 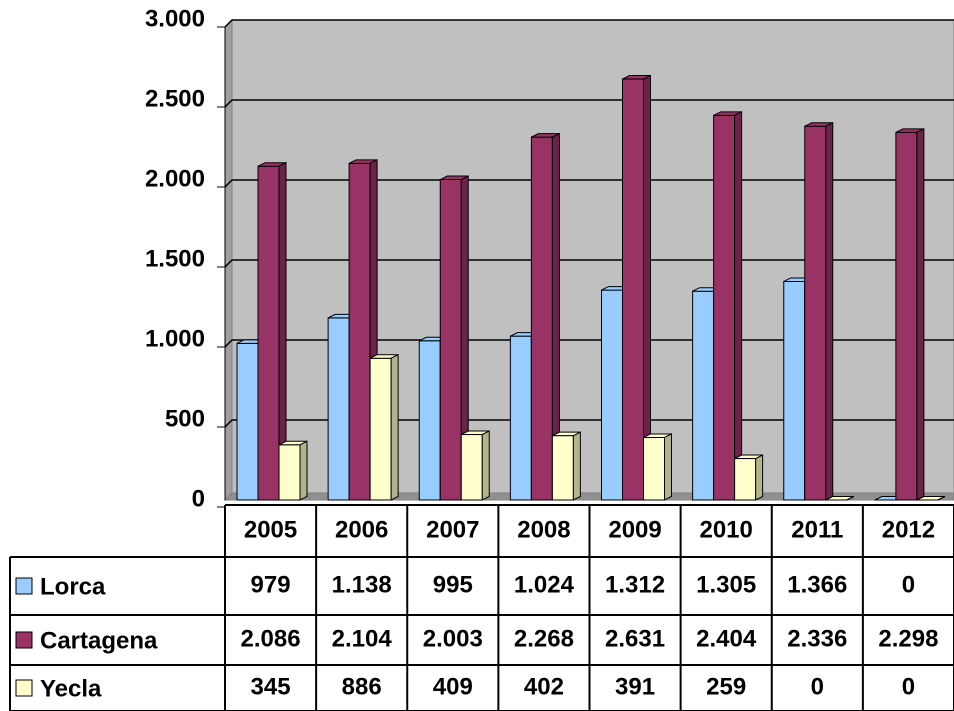 I want to click on table-value: 979, so click(x=271, y=584).